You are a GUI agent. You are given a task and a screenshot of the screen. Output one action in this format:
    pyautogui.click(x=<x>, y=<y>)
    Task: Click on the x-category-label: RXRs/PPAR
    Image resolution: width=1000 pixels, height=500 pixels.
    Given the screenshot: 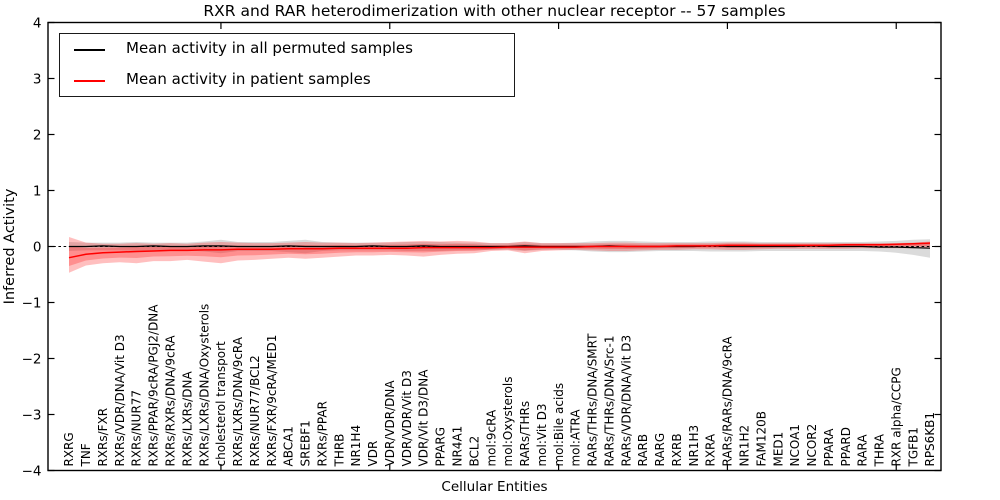 What is the action you would take?
    pyautogui.click(x=322, y=433)
    